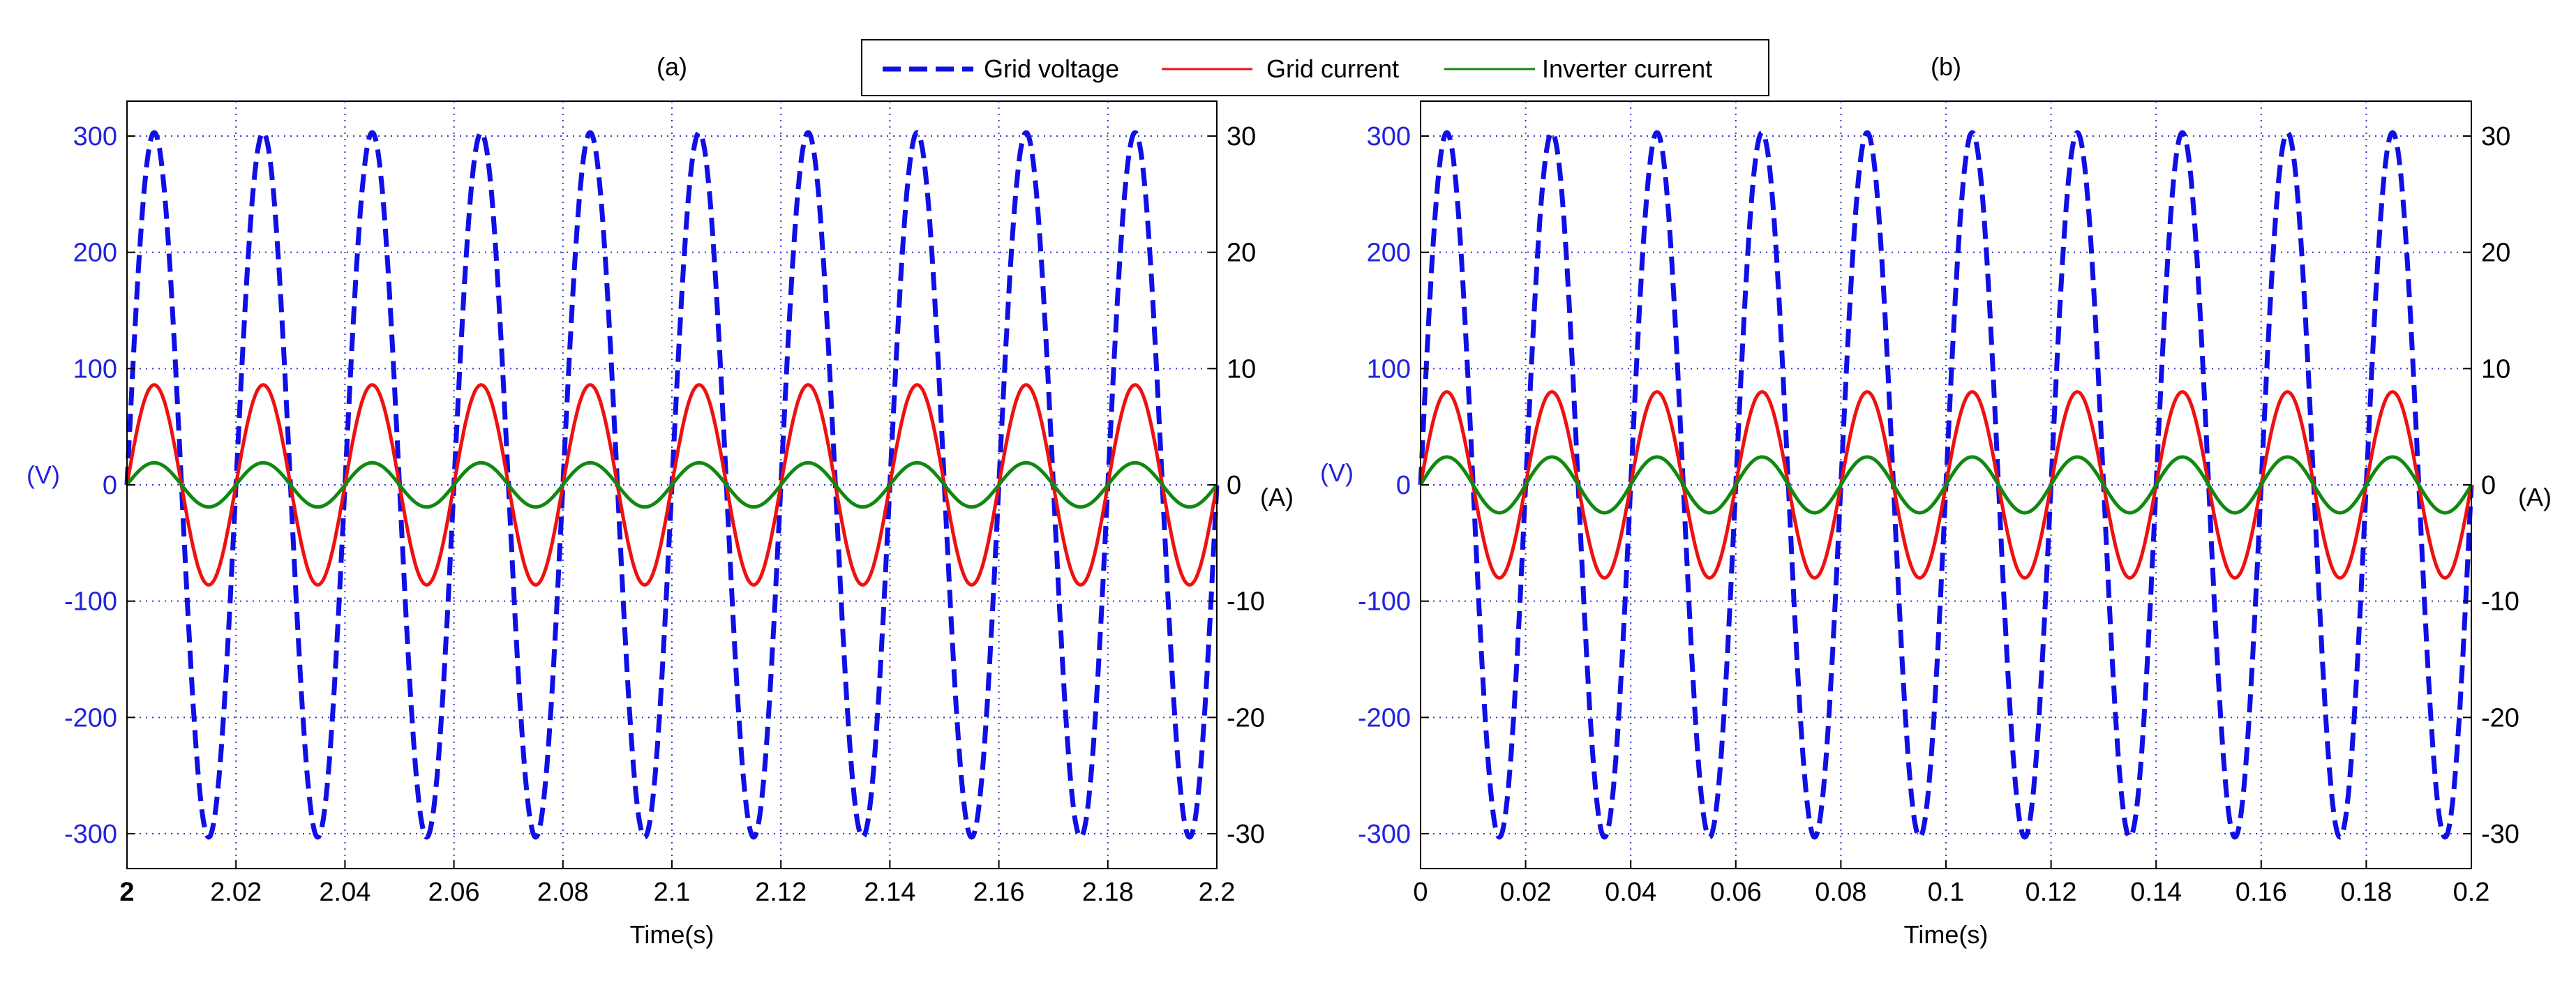 This screenshot has height=983, width=2576. Describe the element at coordinates (344, 892) in the screenshot. I see `x-tick-label: 2.04` at that location.